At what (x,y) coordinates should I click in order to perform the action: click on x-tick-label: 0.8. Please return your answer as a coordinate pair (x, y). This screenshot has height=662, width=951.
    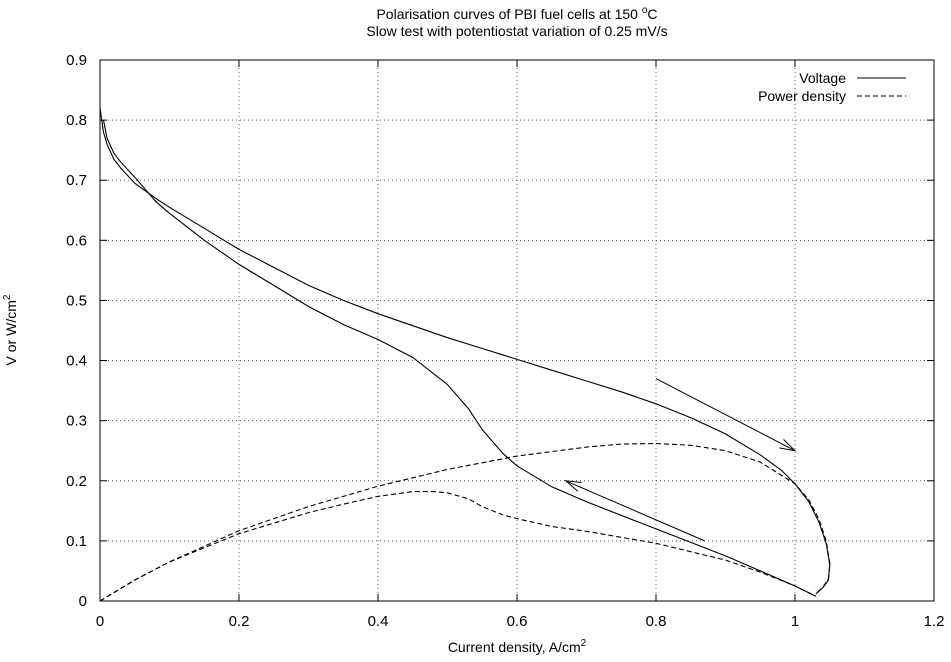
    Looking at the image, I should click on (656, 621).